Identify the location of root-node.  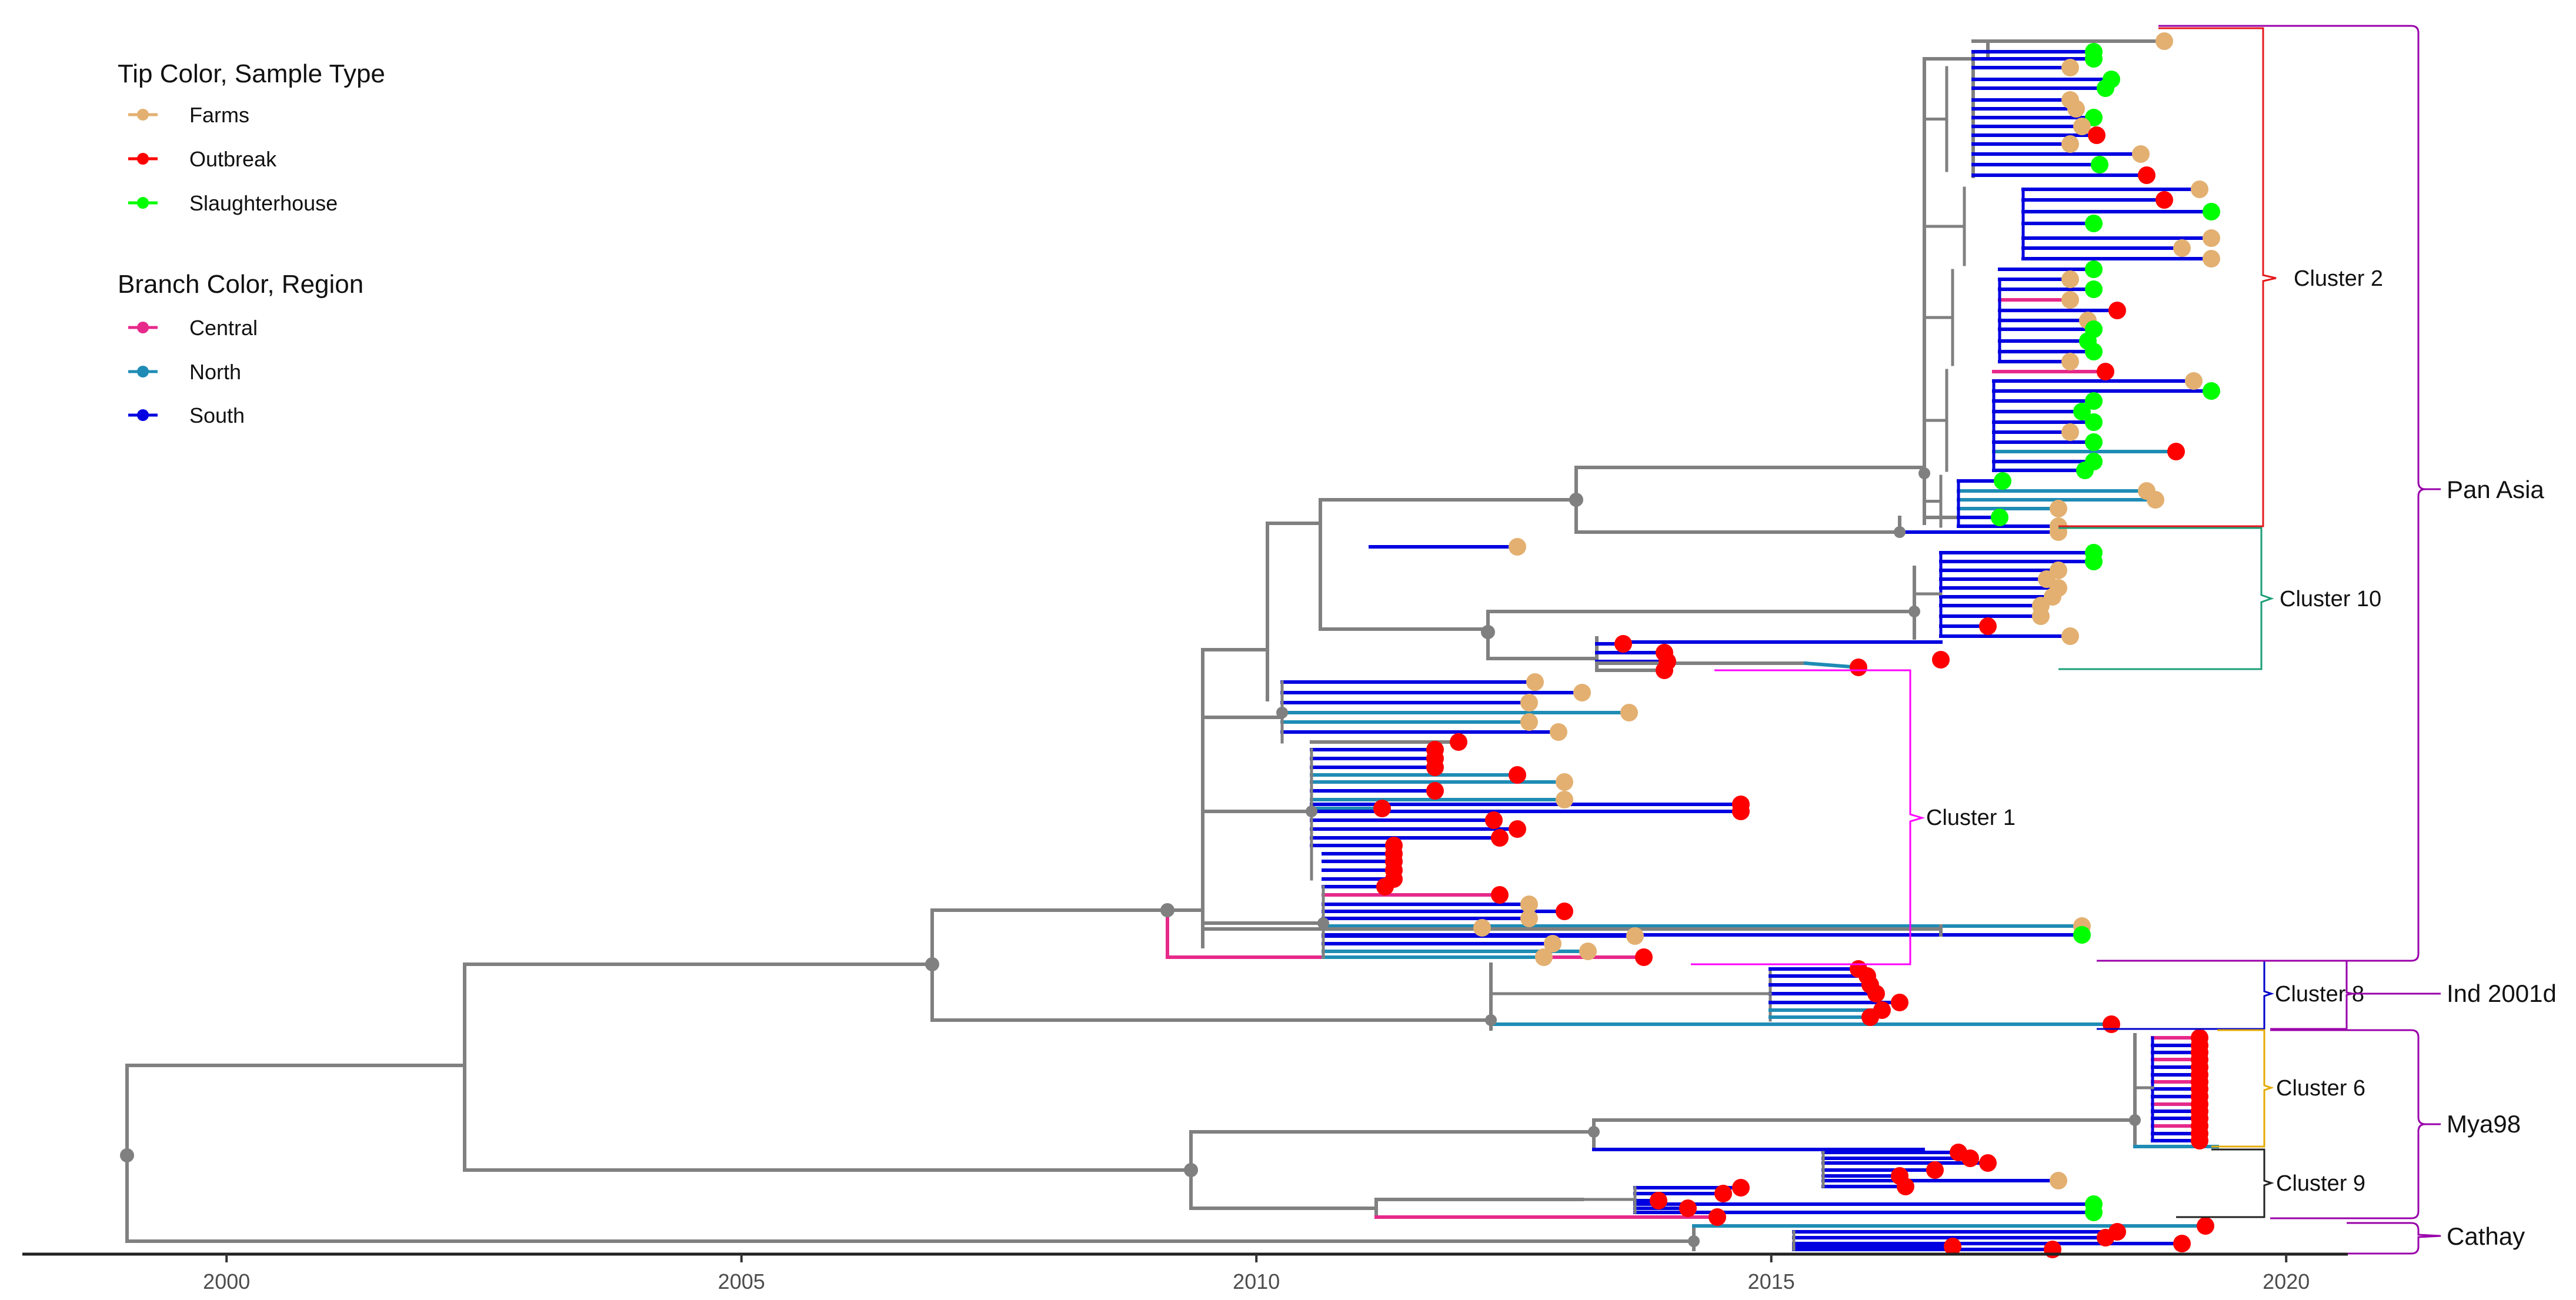
(127, 1155).